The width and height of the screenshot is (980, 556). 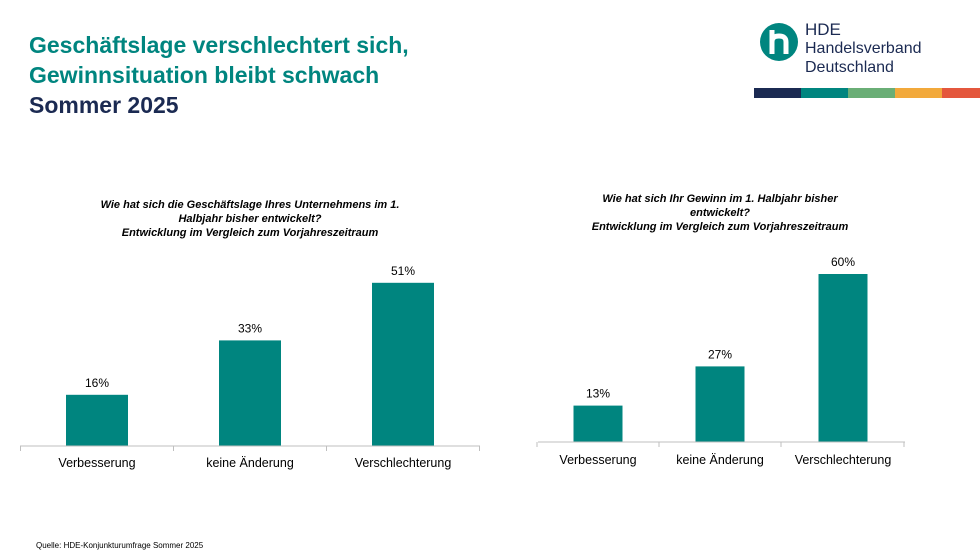 What do you see at coordinates (97, 383) in the screenshot?
I see `chart-1-data-label: 16%` at bounding box center [97, 383].